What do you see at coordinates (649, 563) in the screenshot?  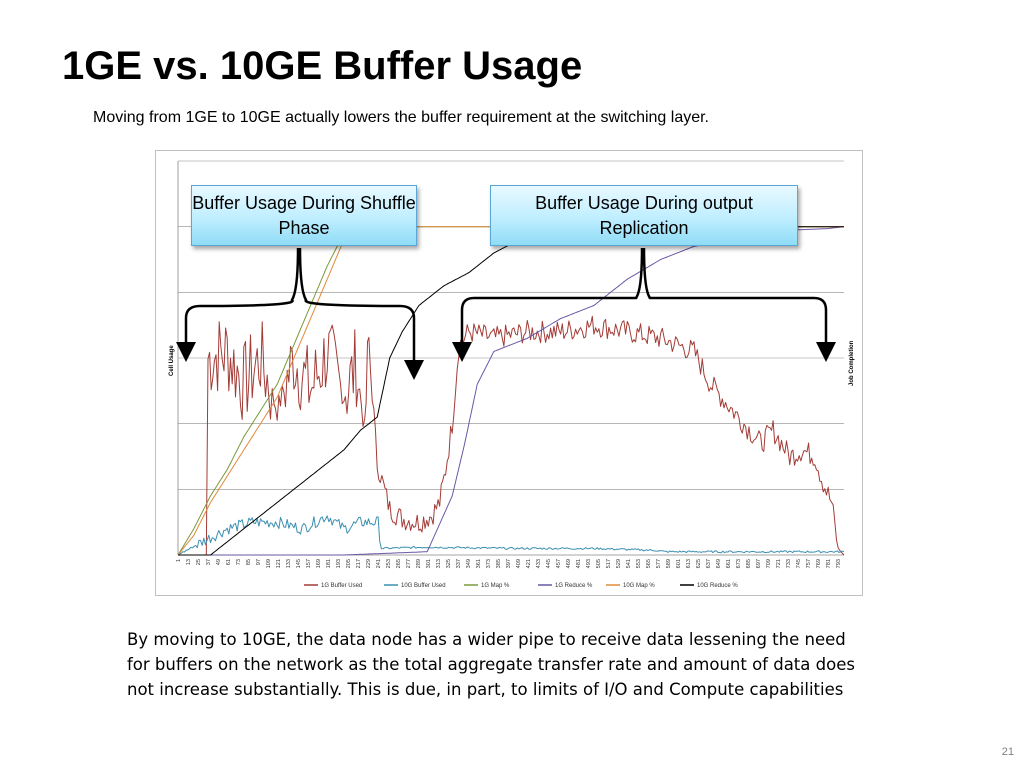 I see `x-tick-label: 565` at bounding box center [649, 563].